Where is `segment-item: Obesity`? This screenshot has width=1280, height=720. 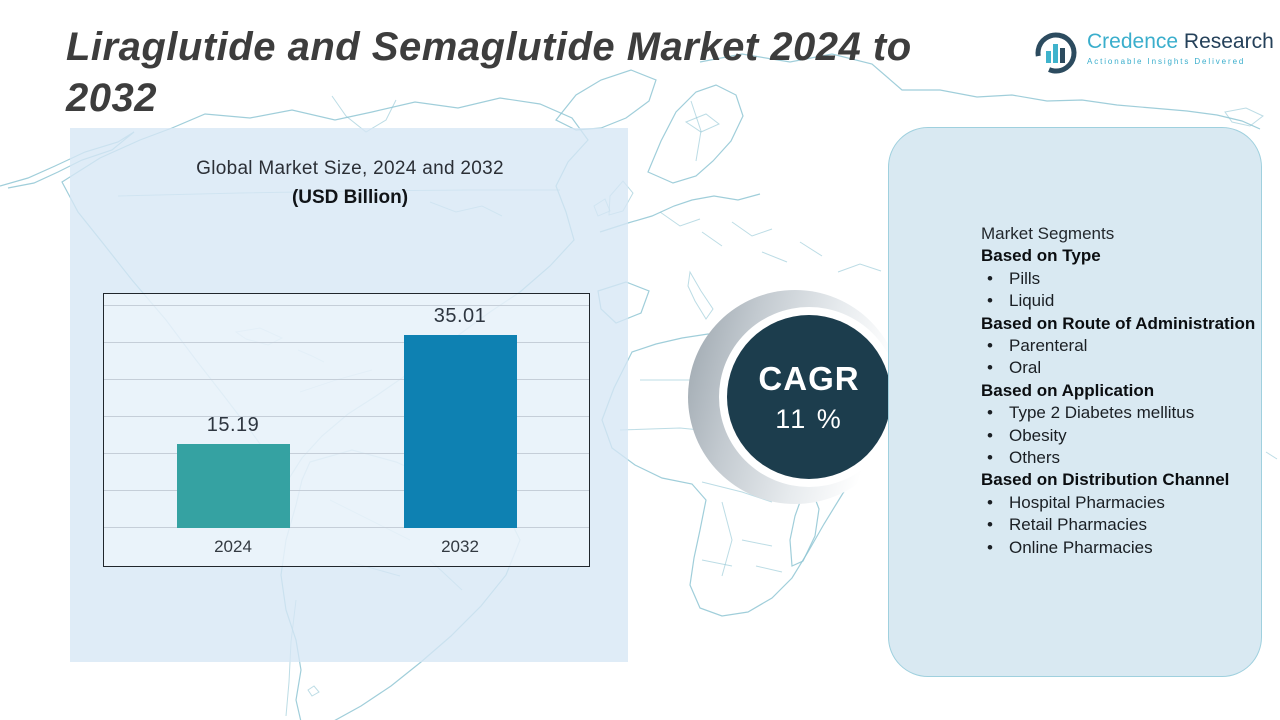
segment-item: Obesity is located at coordinates (1120, 436).